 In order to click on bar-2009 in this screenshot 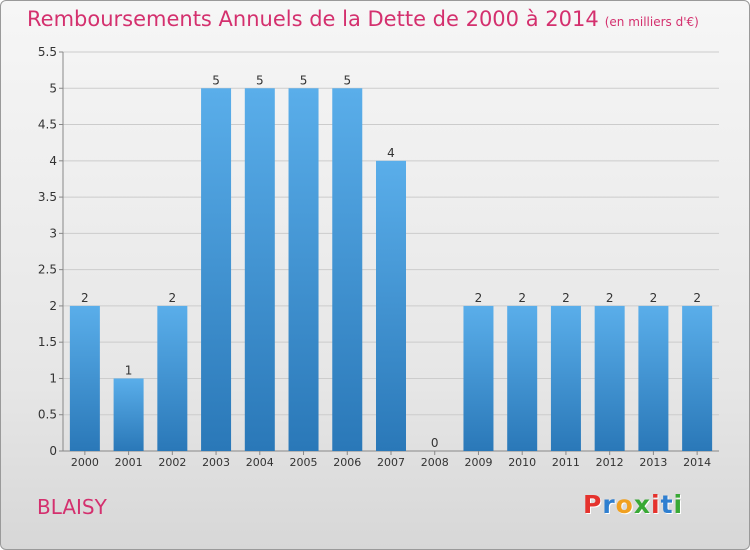, I will do `click(478, 378)`.